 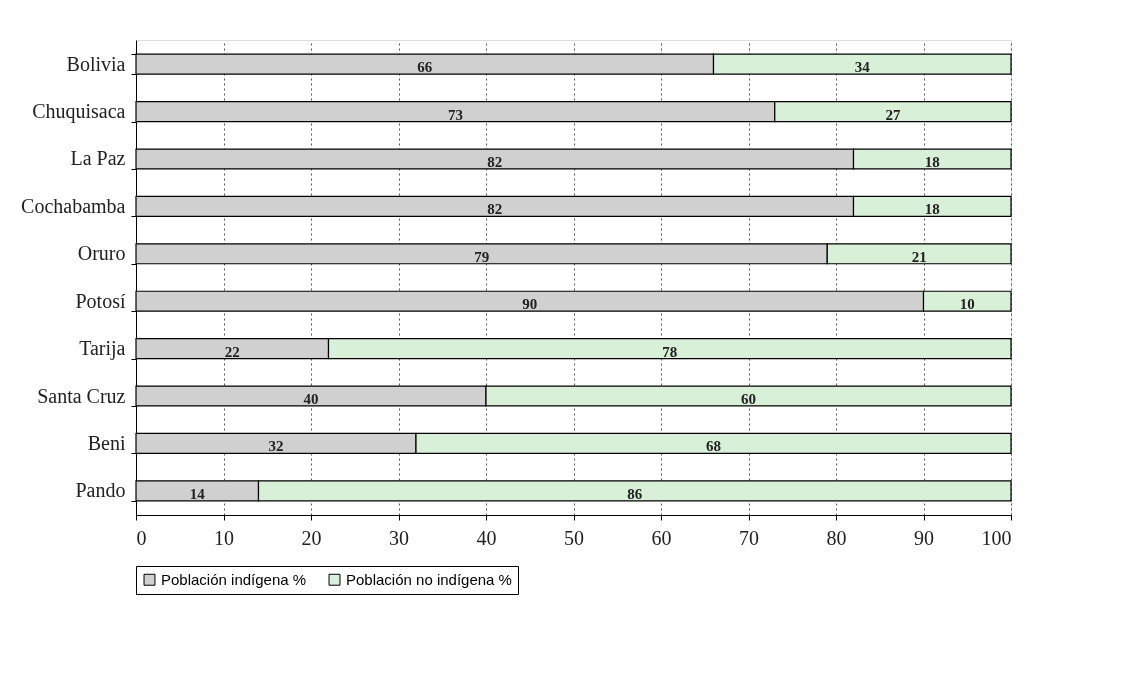 I want to click on y-tick-label: Tarija, so click(x=102, y=349).